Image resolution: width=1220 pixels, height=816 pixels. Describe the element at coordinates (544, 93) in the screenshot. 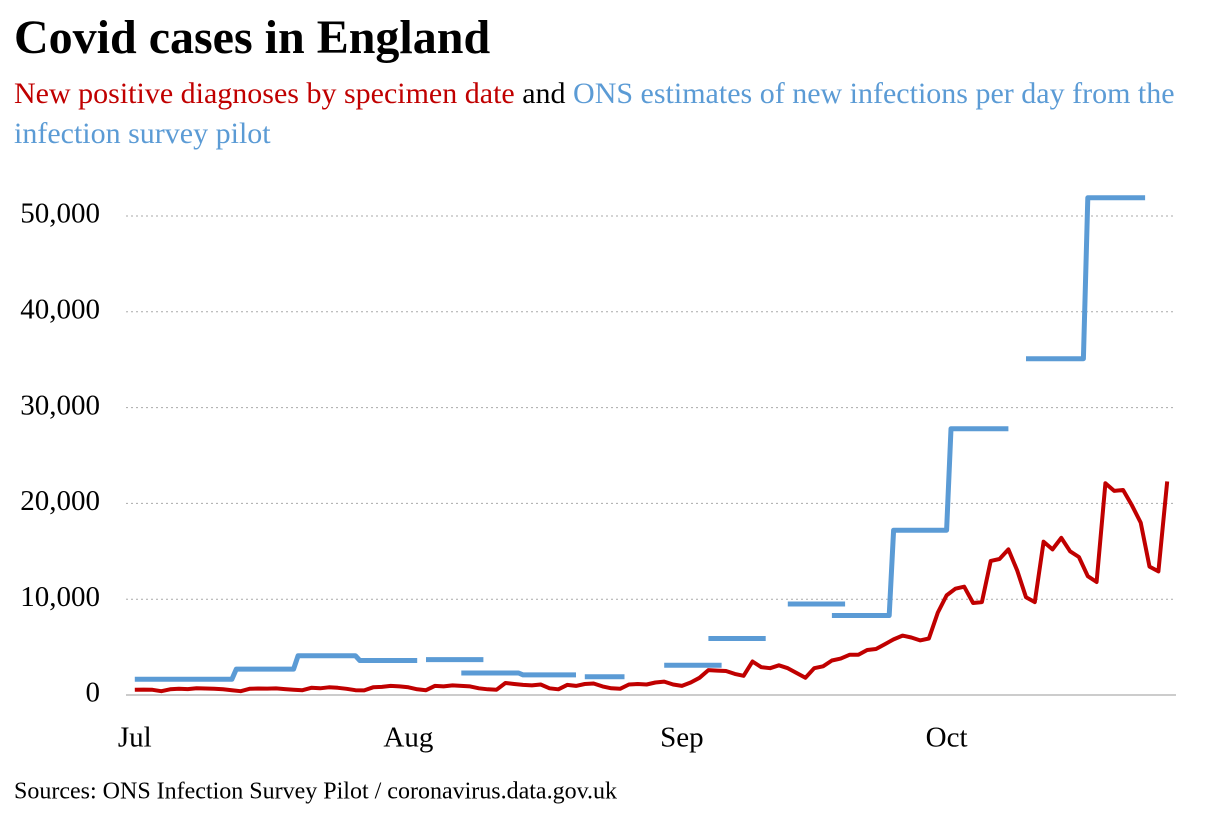

I see `subtitle-connector: and` at that location.